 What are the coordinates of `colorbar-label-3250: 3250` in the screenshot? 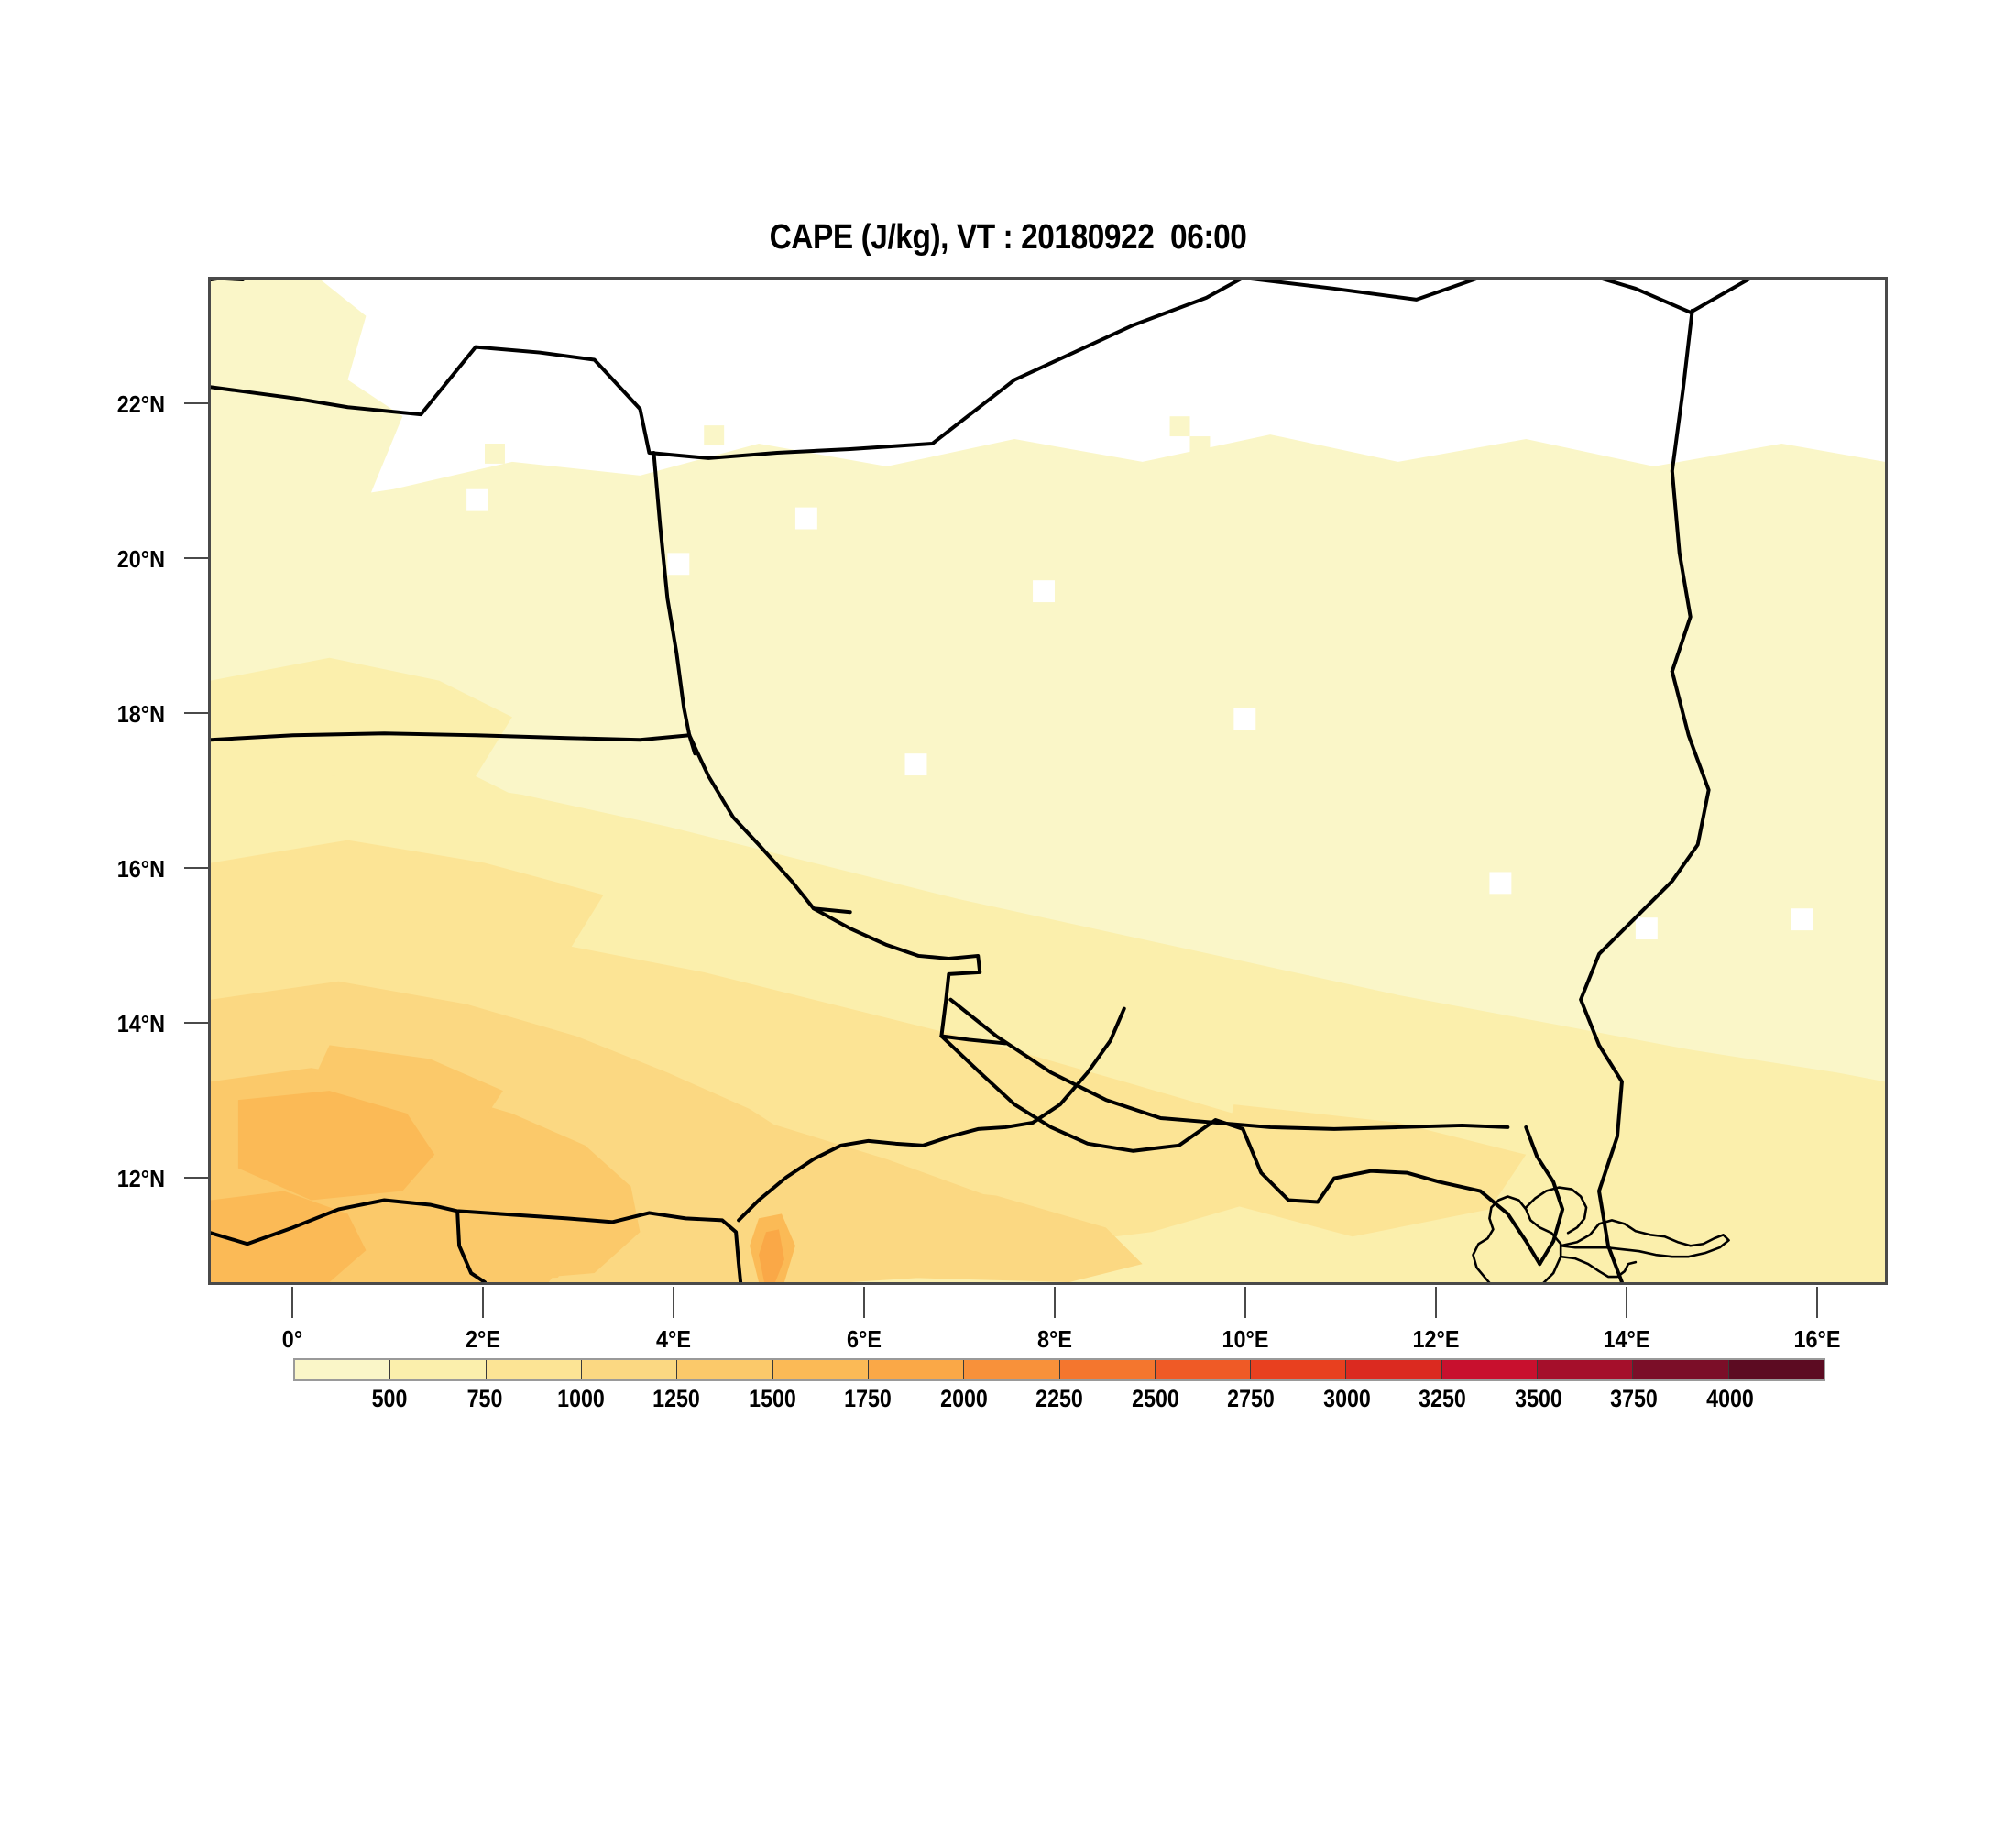 It's located at (1442, 1398).